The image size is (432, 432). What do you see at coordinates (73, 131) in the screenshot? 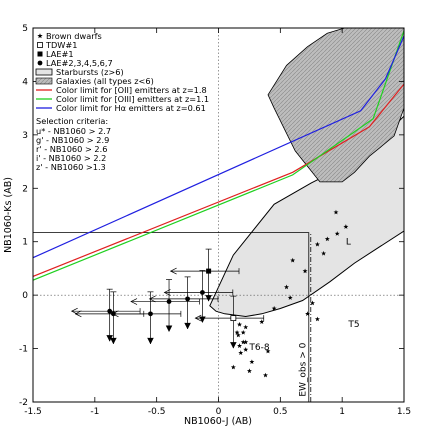
I see `selection-criterion: u* - NB1060 > 2.7` at bounding box center [73, 131].